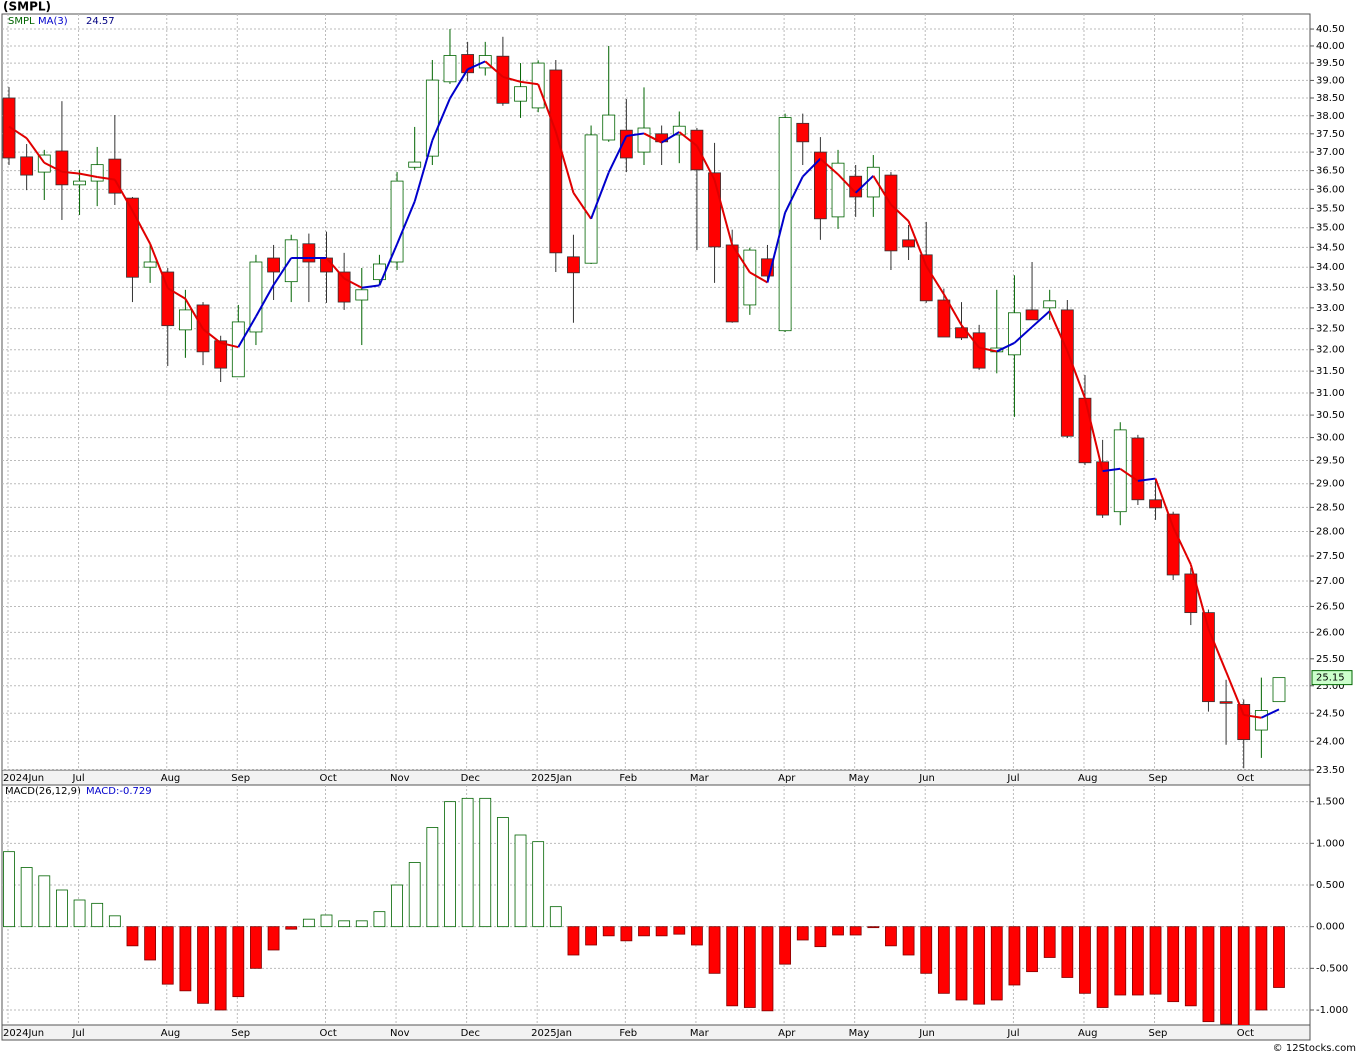 The height and width of the screenshot is (1056, 1360). Describe the element at coordinates (628, 1033) in the screenshot. I see `x-tick-label: Feb` at that location.